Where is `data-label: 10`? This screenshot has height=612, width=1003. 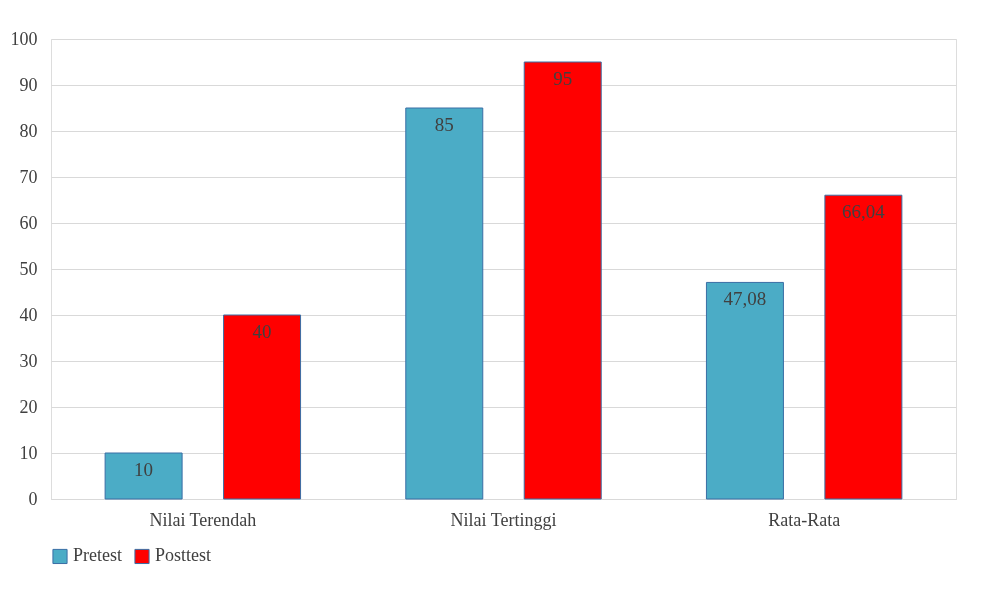
data-label: 10 is located at coordinates (144, 469).